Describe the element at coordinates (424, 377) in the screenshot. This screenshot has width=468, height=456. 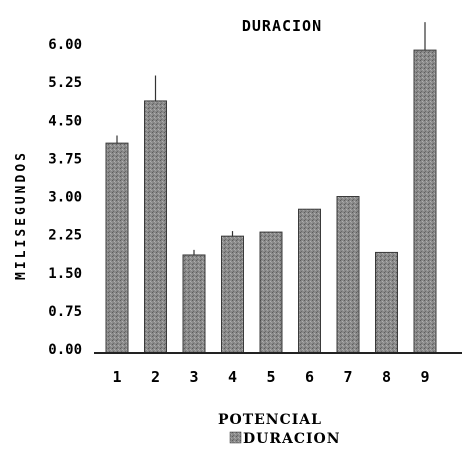
I see `x-tick-label: 9` at that location.